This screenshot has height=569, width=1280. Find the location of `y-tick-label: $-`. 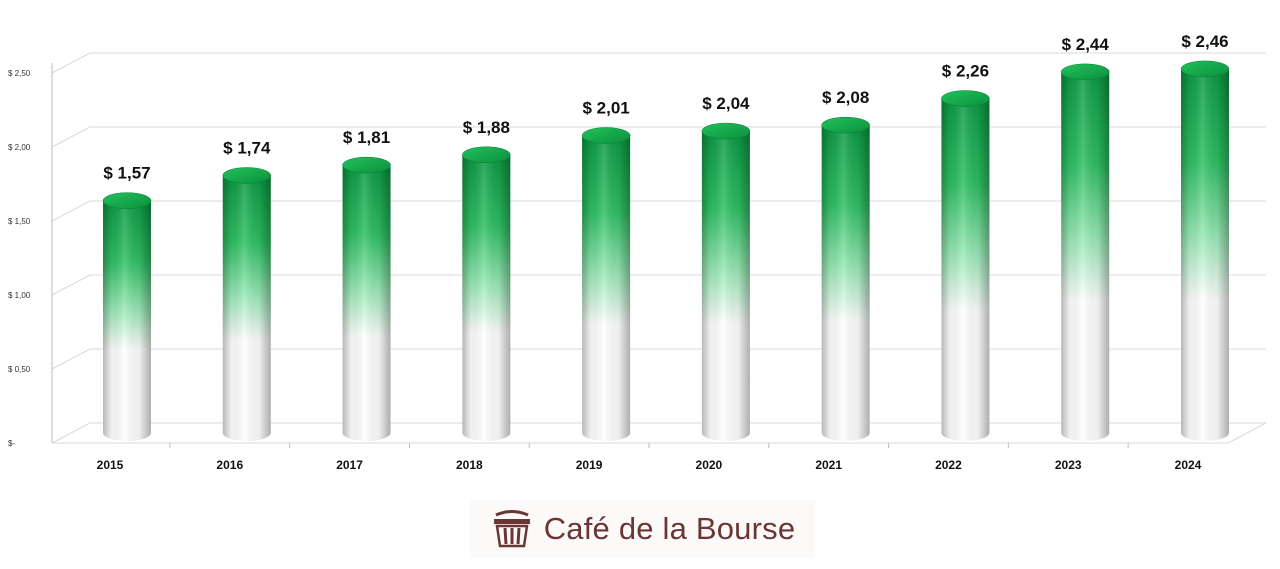

y-tick-label: $- is located at coordinates (11, 443).